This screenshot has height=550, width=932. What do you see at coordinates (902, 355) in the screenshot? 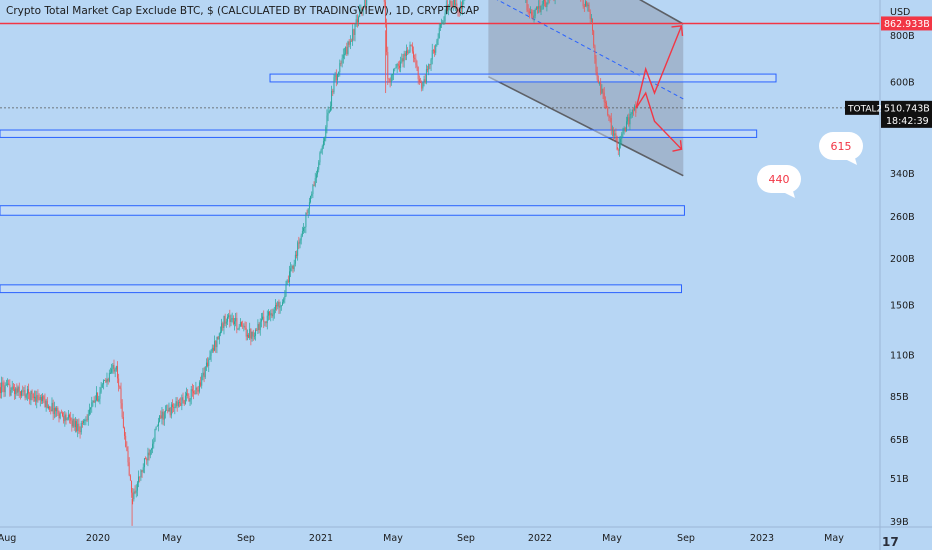
I see `y-tick-label: 110B` at bounding box center [902, 355].